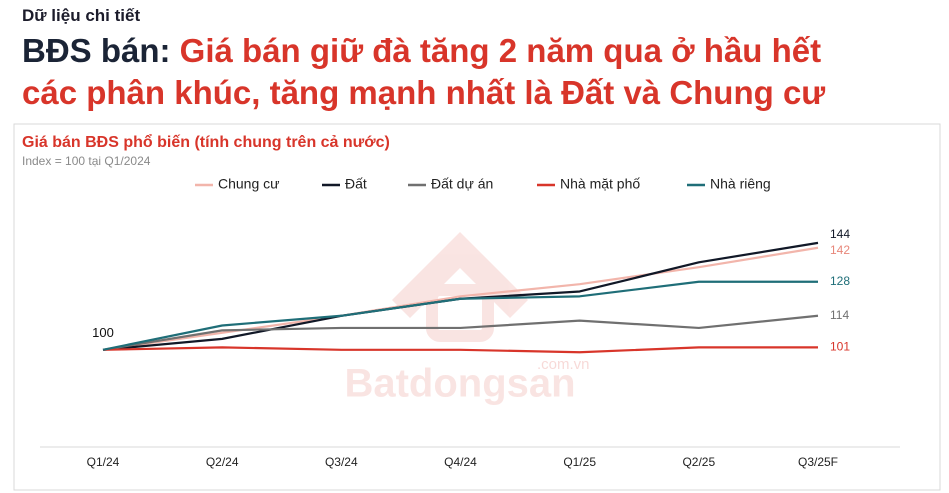 This screenshot has height=493, width=949. I want to click on legend-label: Nhà mặt phố, so click(600, 184).